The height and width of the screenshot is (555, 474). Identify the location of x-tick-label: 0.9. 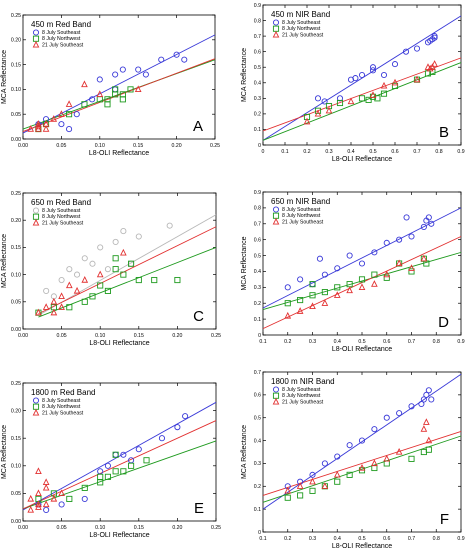
(460, 539).